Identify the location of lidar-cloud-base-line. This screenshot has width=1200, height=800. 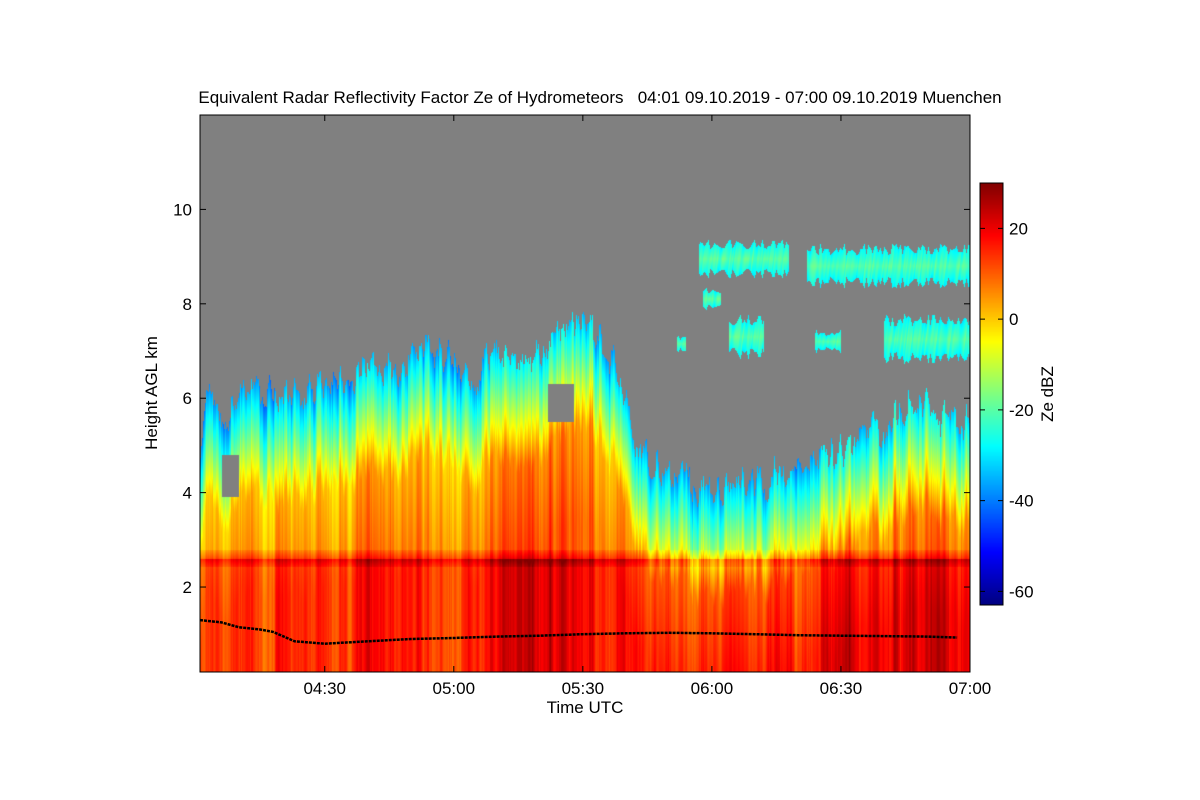
(579, 631).